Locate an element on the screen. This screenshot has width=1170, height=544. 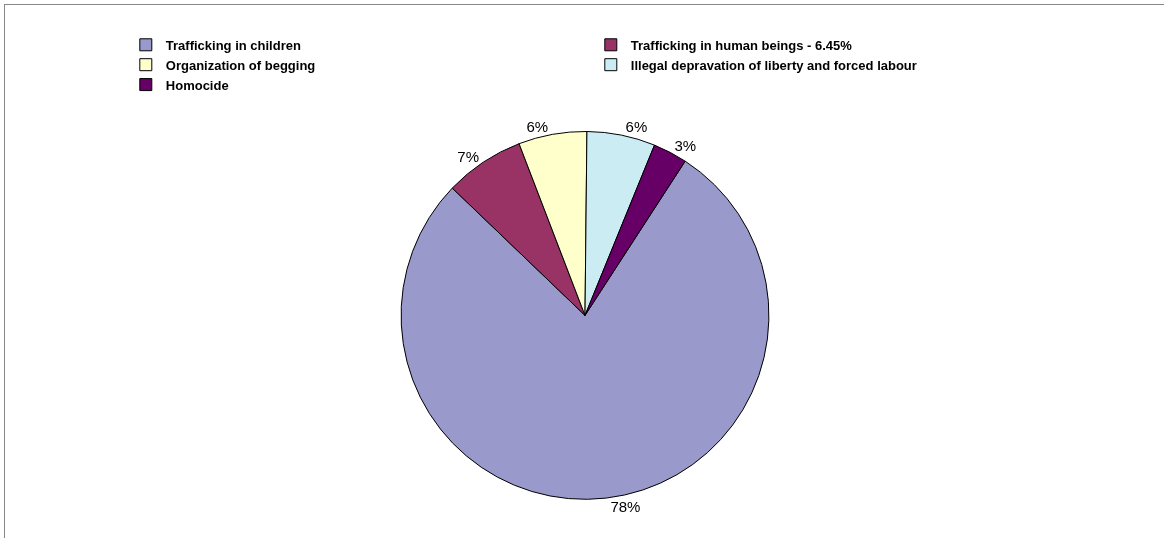
data-label: 7% is located at coordinates (468, 156).